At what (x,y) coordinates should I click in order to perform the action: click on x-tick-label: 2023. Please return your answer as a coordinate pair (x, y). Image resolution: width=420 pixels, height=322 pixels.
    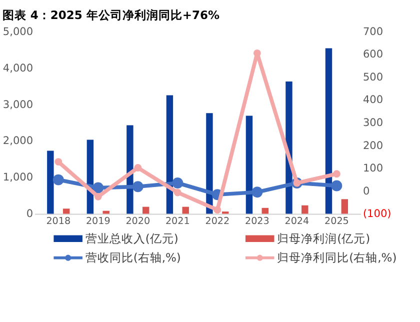
    Looking at the image, I should click on (257, 221).